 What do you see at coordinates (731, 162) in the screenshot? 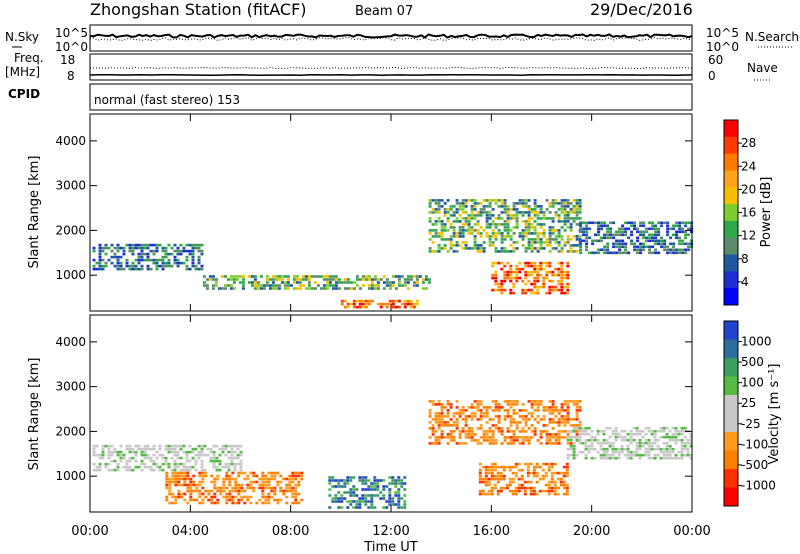
I see `power-colorbar-swatch` at bounding box center [731, 162].